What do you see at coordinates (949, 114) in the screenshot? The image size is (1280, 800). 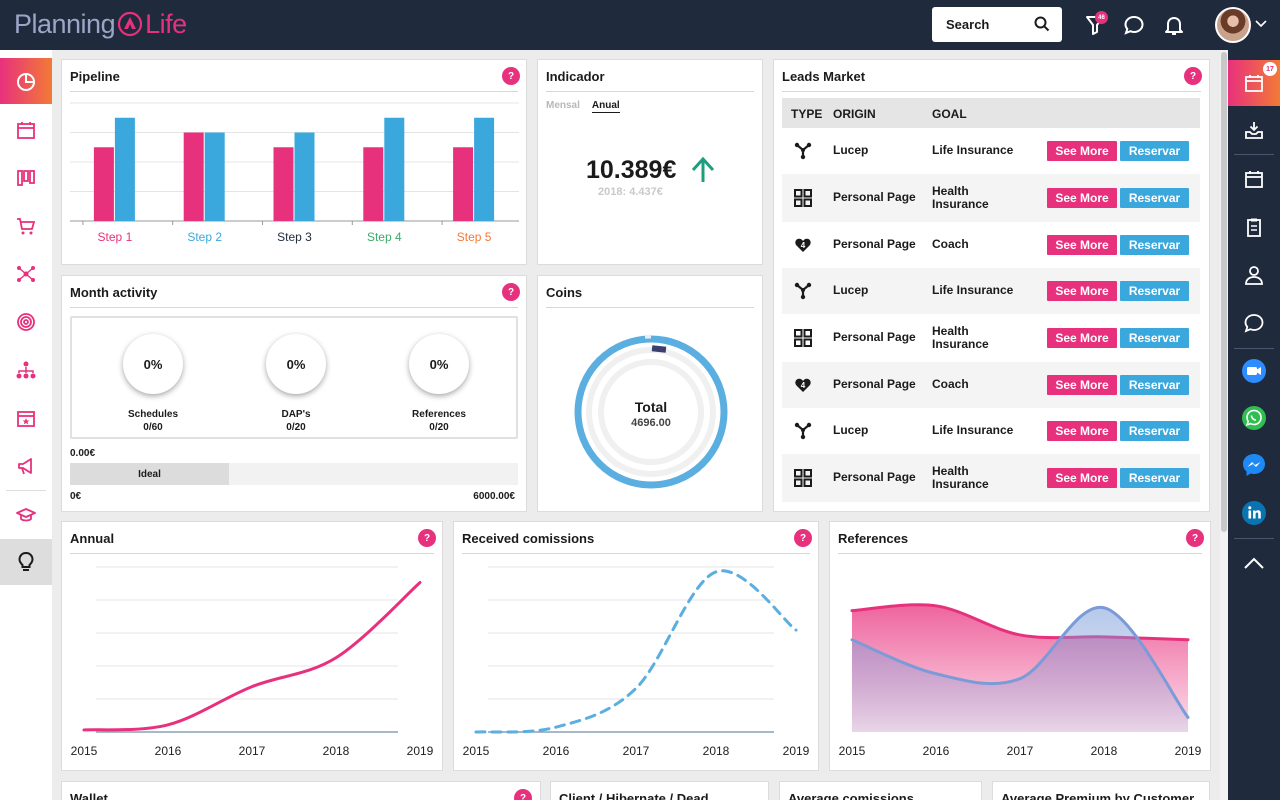 I see `col-goal: GOAL` at bounding box center [949, 114].